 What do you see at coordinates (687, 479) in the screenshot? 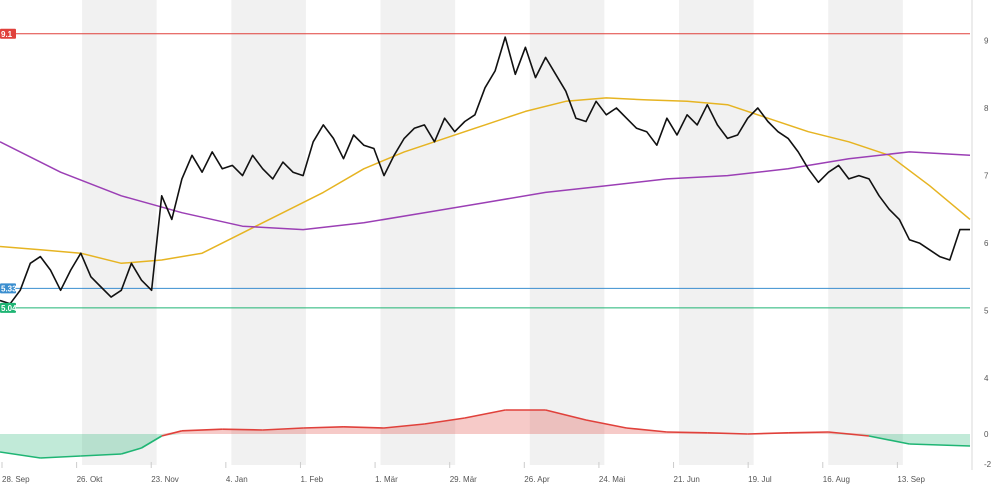
I see `x-tick-label: 21. Jun` at bounding box center [687, 479].